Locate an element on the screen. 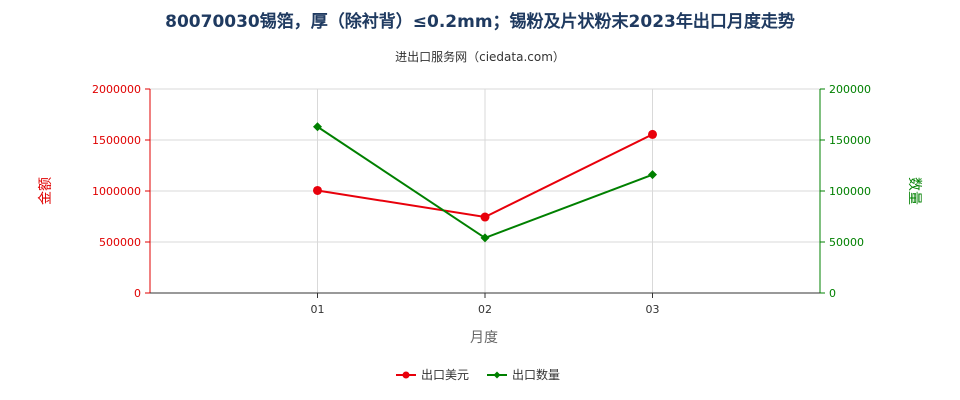 The height and width of the screenshot is (400, 960). y-axis-label-right: 数量 is located at coordinates (914, 191).